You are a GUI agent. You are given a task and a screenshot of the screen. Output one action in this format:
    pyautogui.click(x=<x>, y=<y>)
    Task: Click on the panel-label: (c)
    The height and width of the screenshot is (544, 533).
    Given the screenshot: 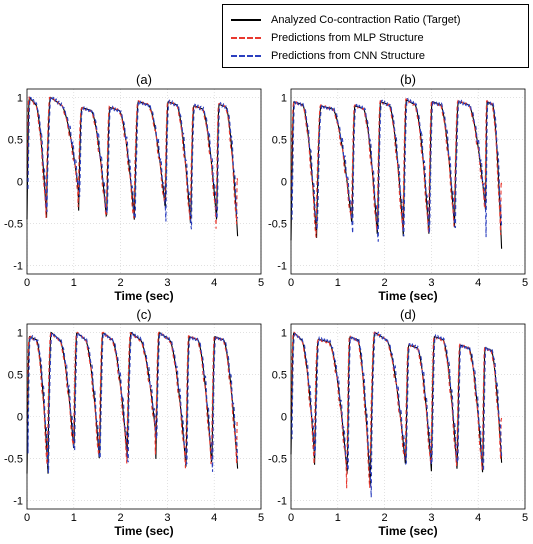 What is the action you would take?
    pyautogui.click(x=143, y=314)
    